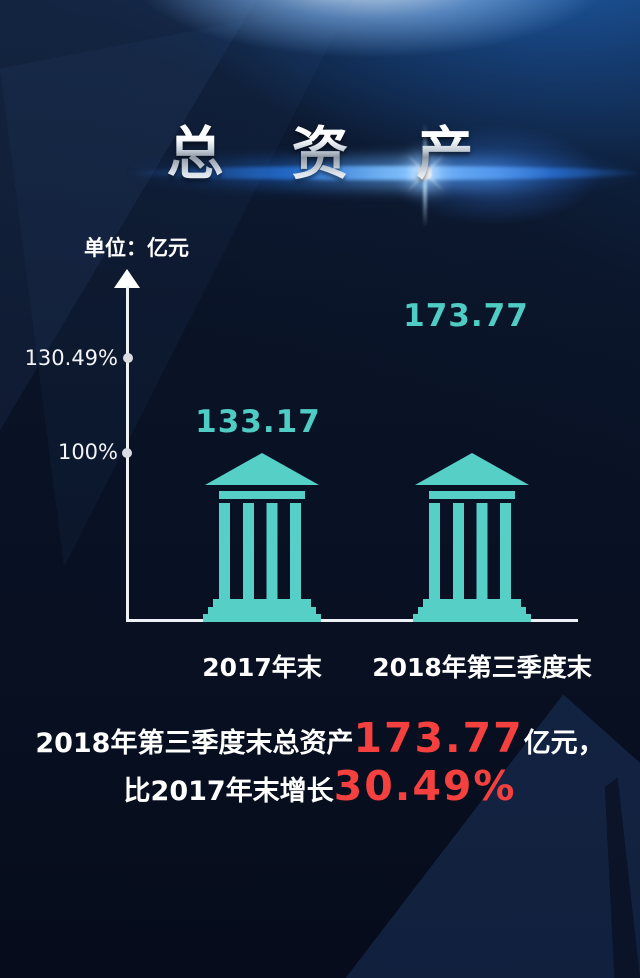 This screenshot has width=640, height=978. What do you see at coordinates (136, 248) in the screenshot?
I see `unit-label: 单位：亿元` at bounding box center [136, 248].